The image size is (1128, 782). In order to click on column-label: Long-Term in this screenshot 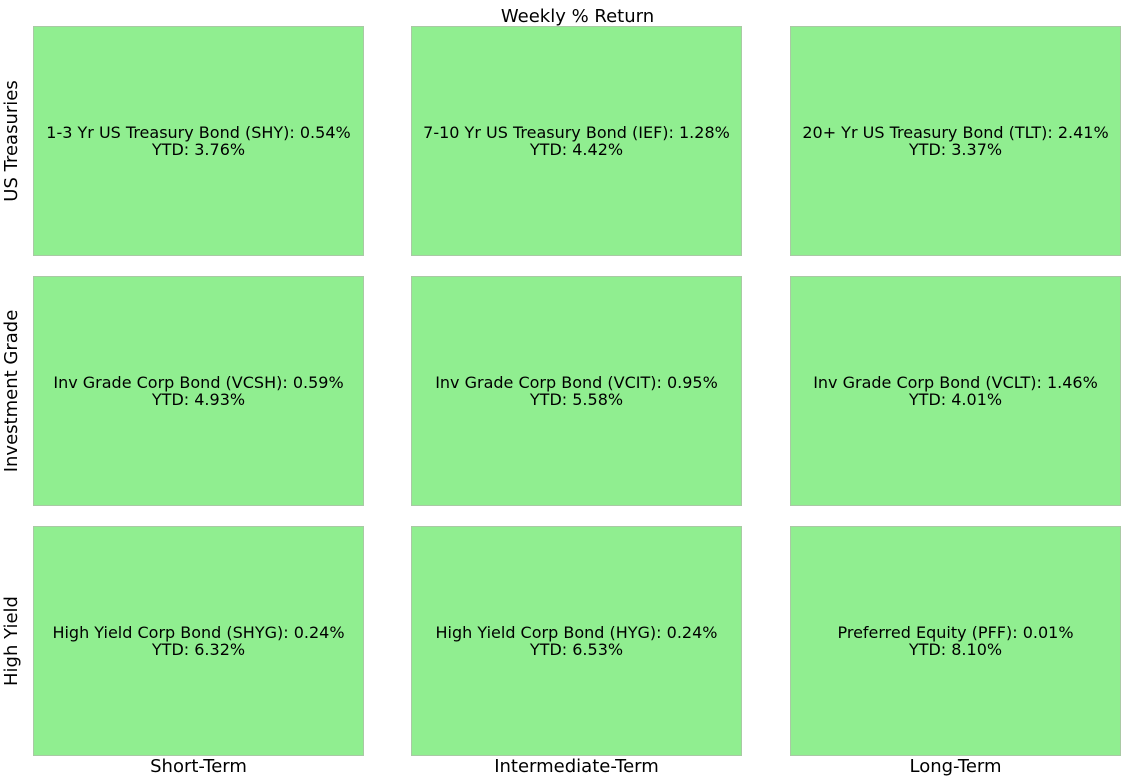, I will do `click(955, 766)`.